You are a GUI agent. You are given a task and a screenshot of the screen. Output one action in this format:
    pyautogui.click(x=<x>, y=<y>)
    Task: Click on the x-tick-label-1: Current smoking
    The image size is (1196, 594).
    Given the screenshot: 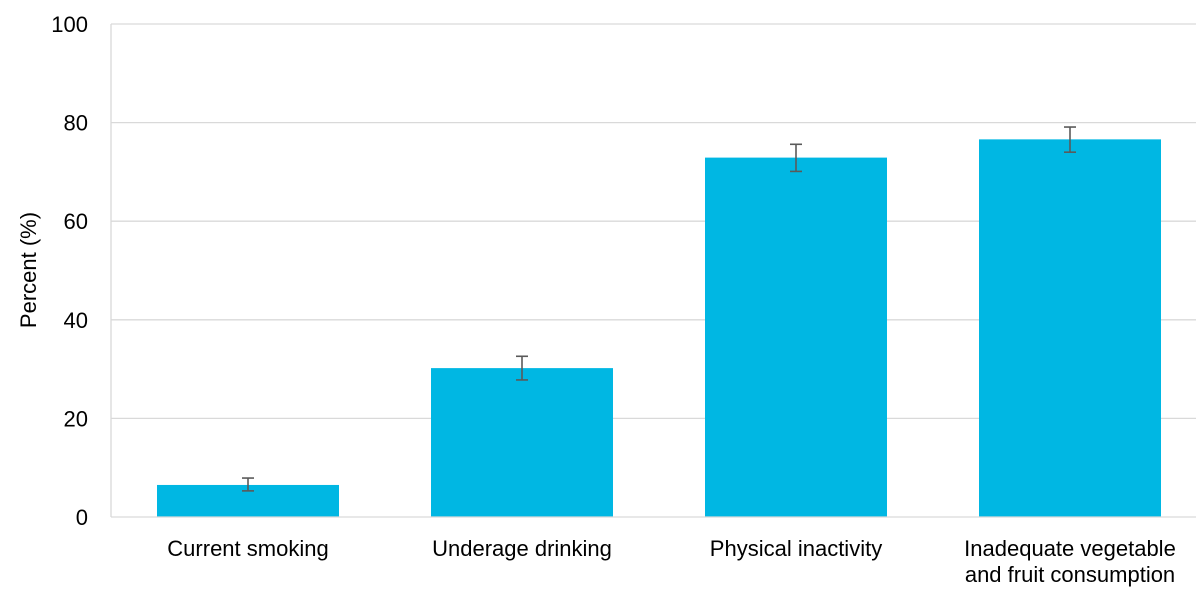 What is the action you would take?
    pyautogui.click(x=247, y=548)
    